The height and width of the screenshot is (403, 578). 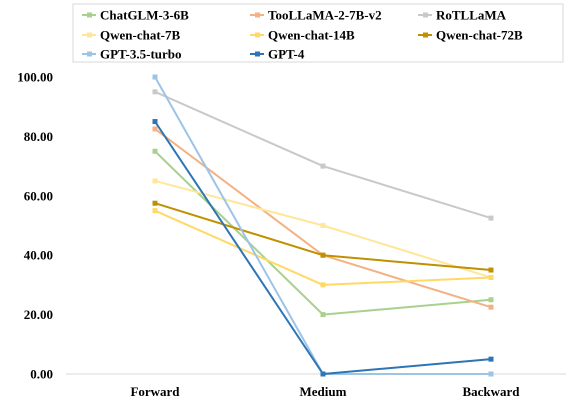 What do you see at coordinates (479, 35) in the screenshot?
I see `legend-label: Qwen-chat-72B` at bounding box center [479, 35].